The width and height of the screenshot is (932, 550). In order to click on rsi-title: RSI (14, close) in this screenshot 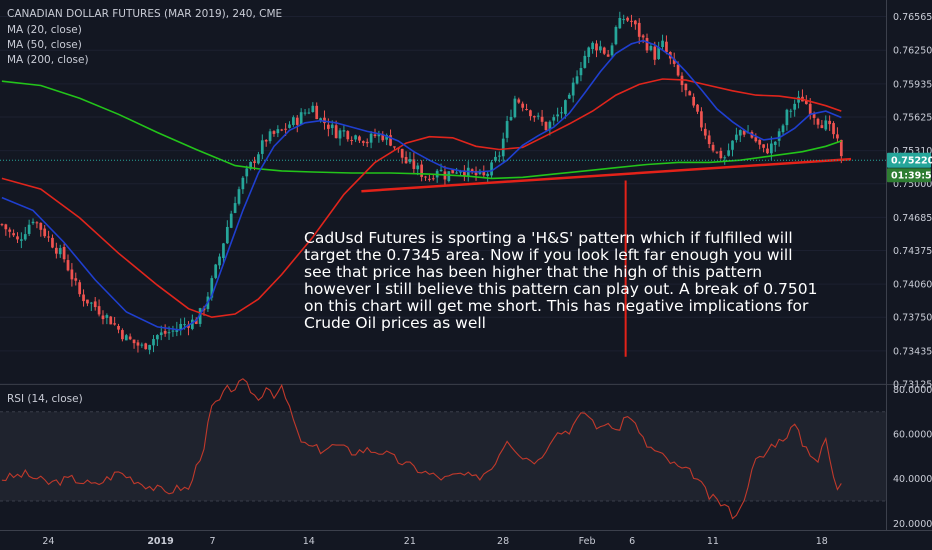, I will do `click(45, 399)`.